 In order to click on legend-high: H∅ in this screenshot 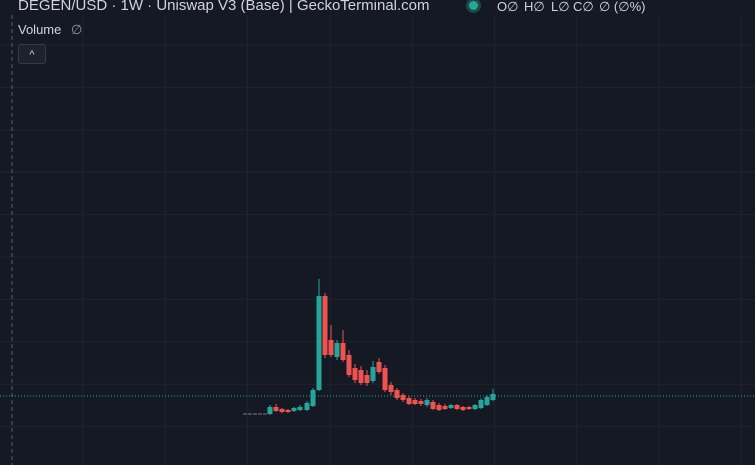, I will do `click(534, 7)`.